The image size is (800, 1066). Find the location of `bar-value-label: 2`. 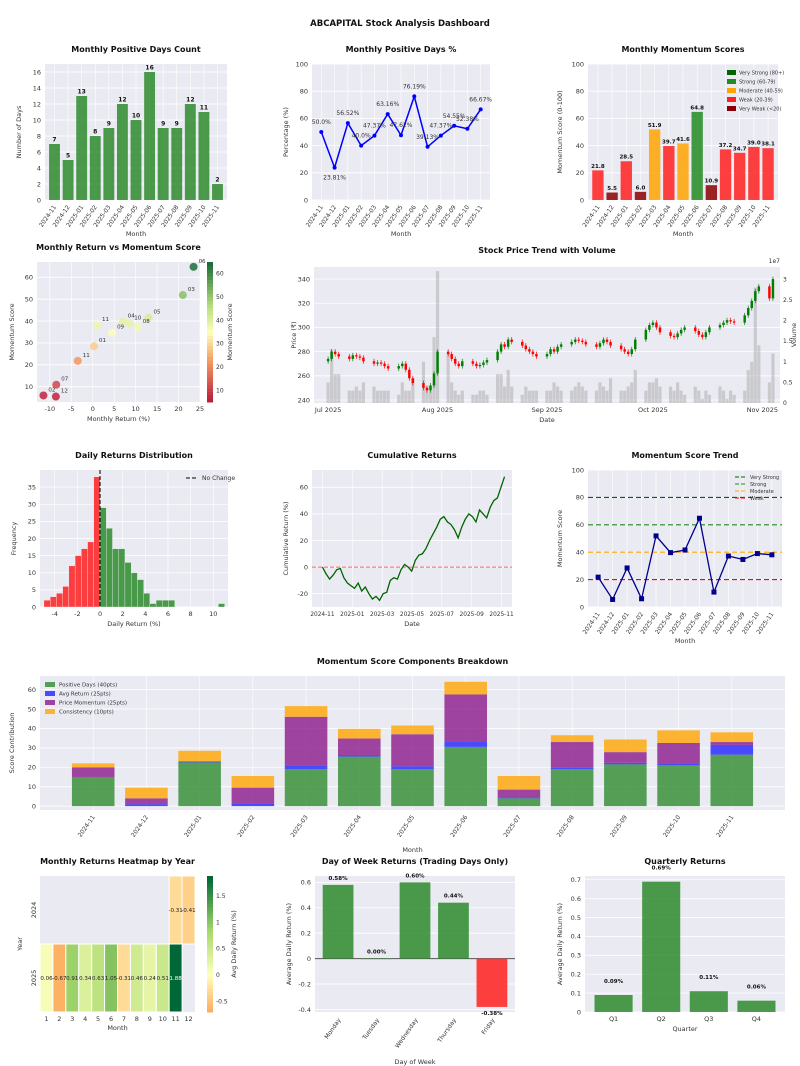

bar-value-label: 2 is located at coordinates (217, 180).